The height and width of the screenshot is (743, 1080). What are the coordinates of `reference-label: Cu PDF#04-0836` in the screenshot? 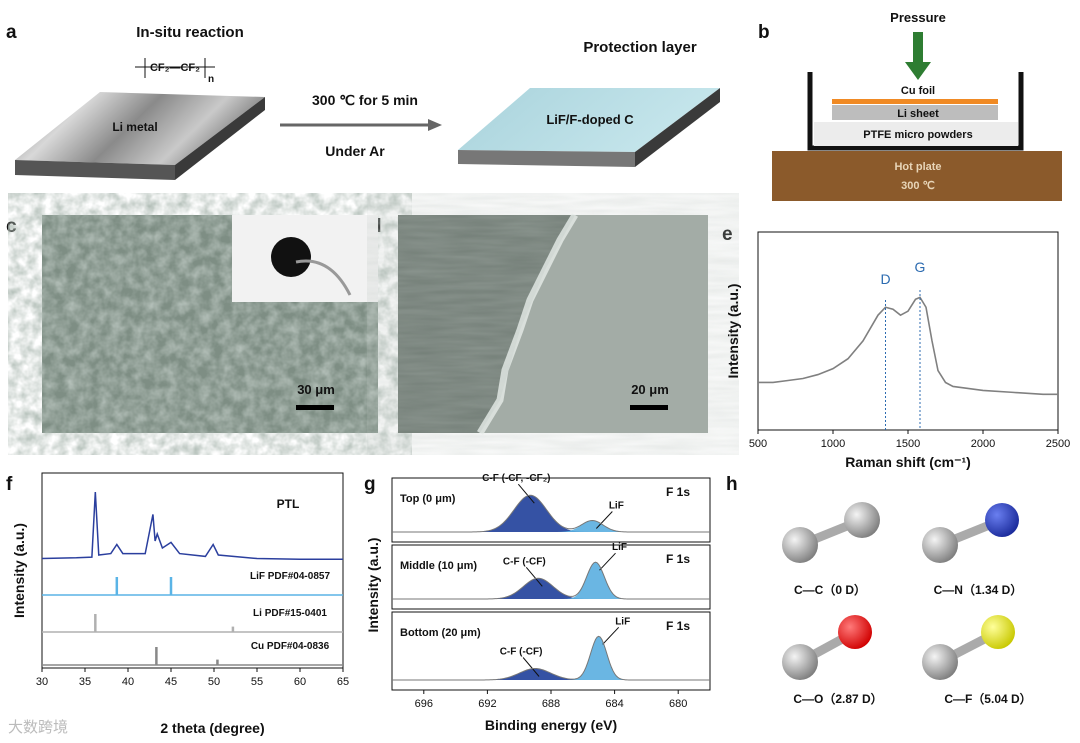 It's located at (290, 646).